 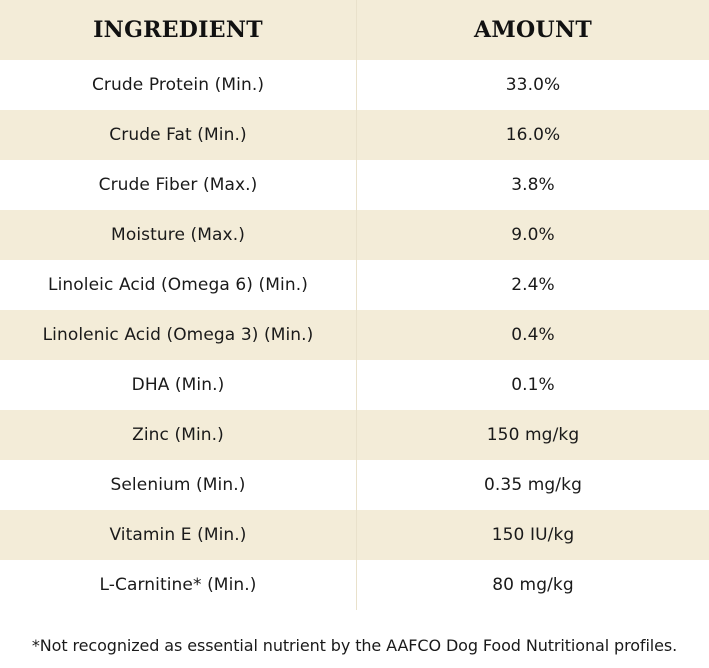 What do you see at coordinates (178, 585) in the screenshot?
I see `ingredient-cell: L-Carnitine* (Min.)` at bounding box center [178, 585].